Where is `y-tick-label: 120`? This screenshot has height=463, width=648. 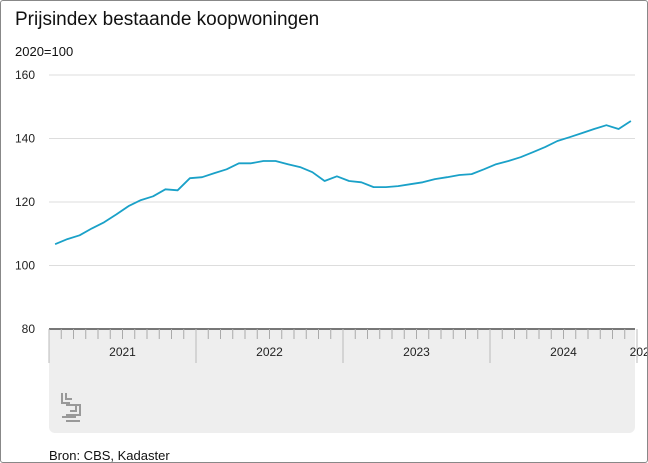
y-tick-label: 120 is located at coordinates (25, 202).